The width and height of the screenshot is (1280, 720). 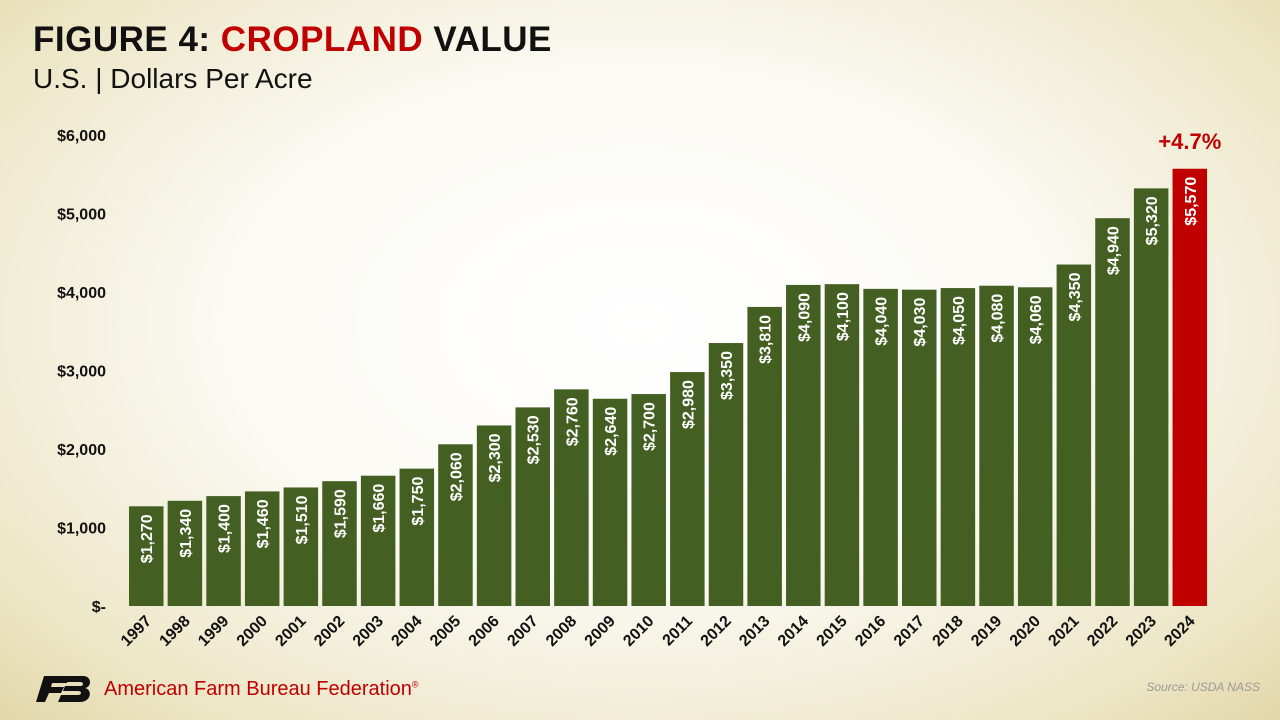 I want to click on chart-subtitle: U.S. | Dollars Per Acre, so click(x=173, y=78).